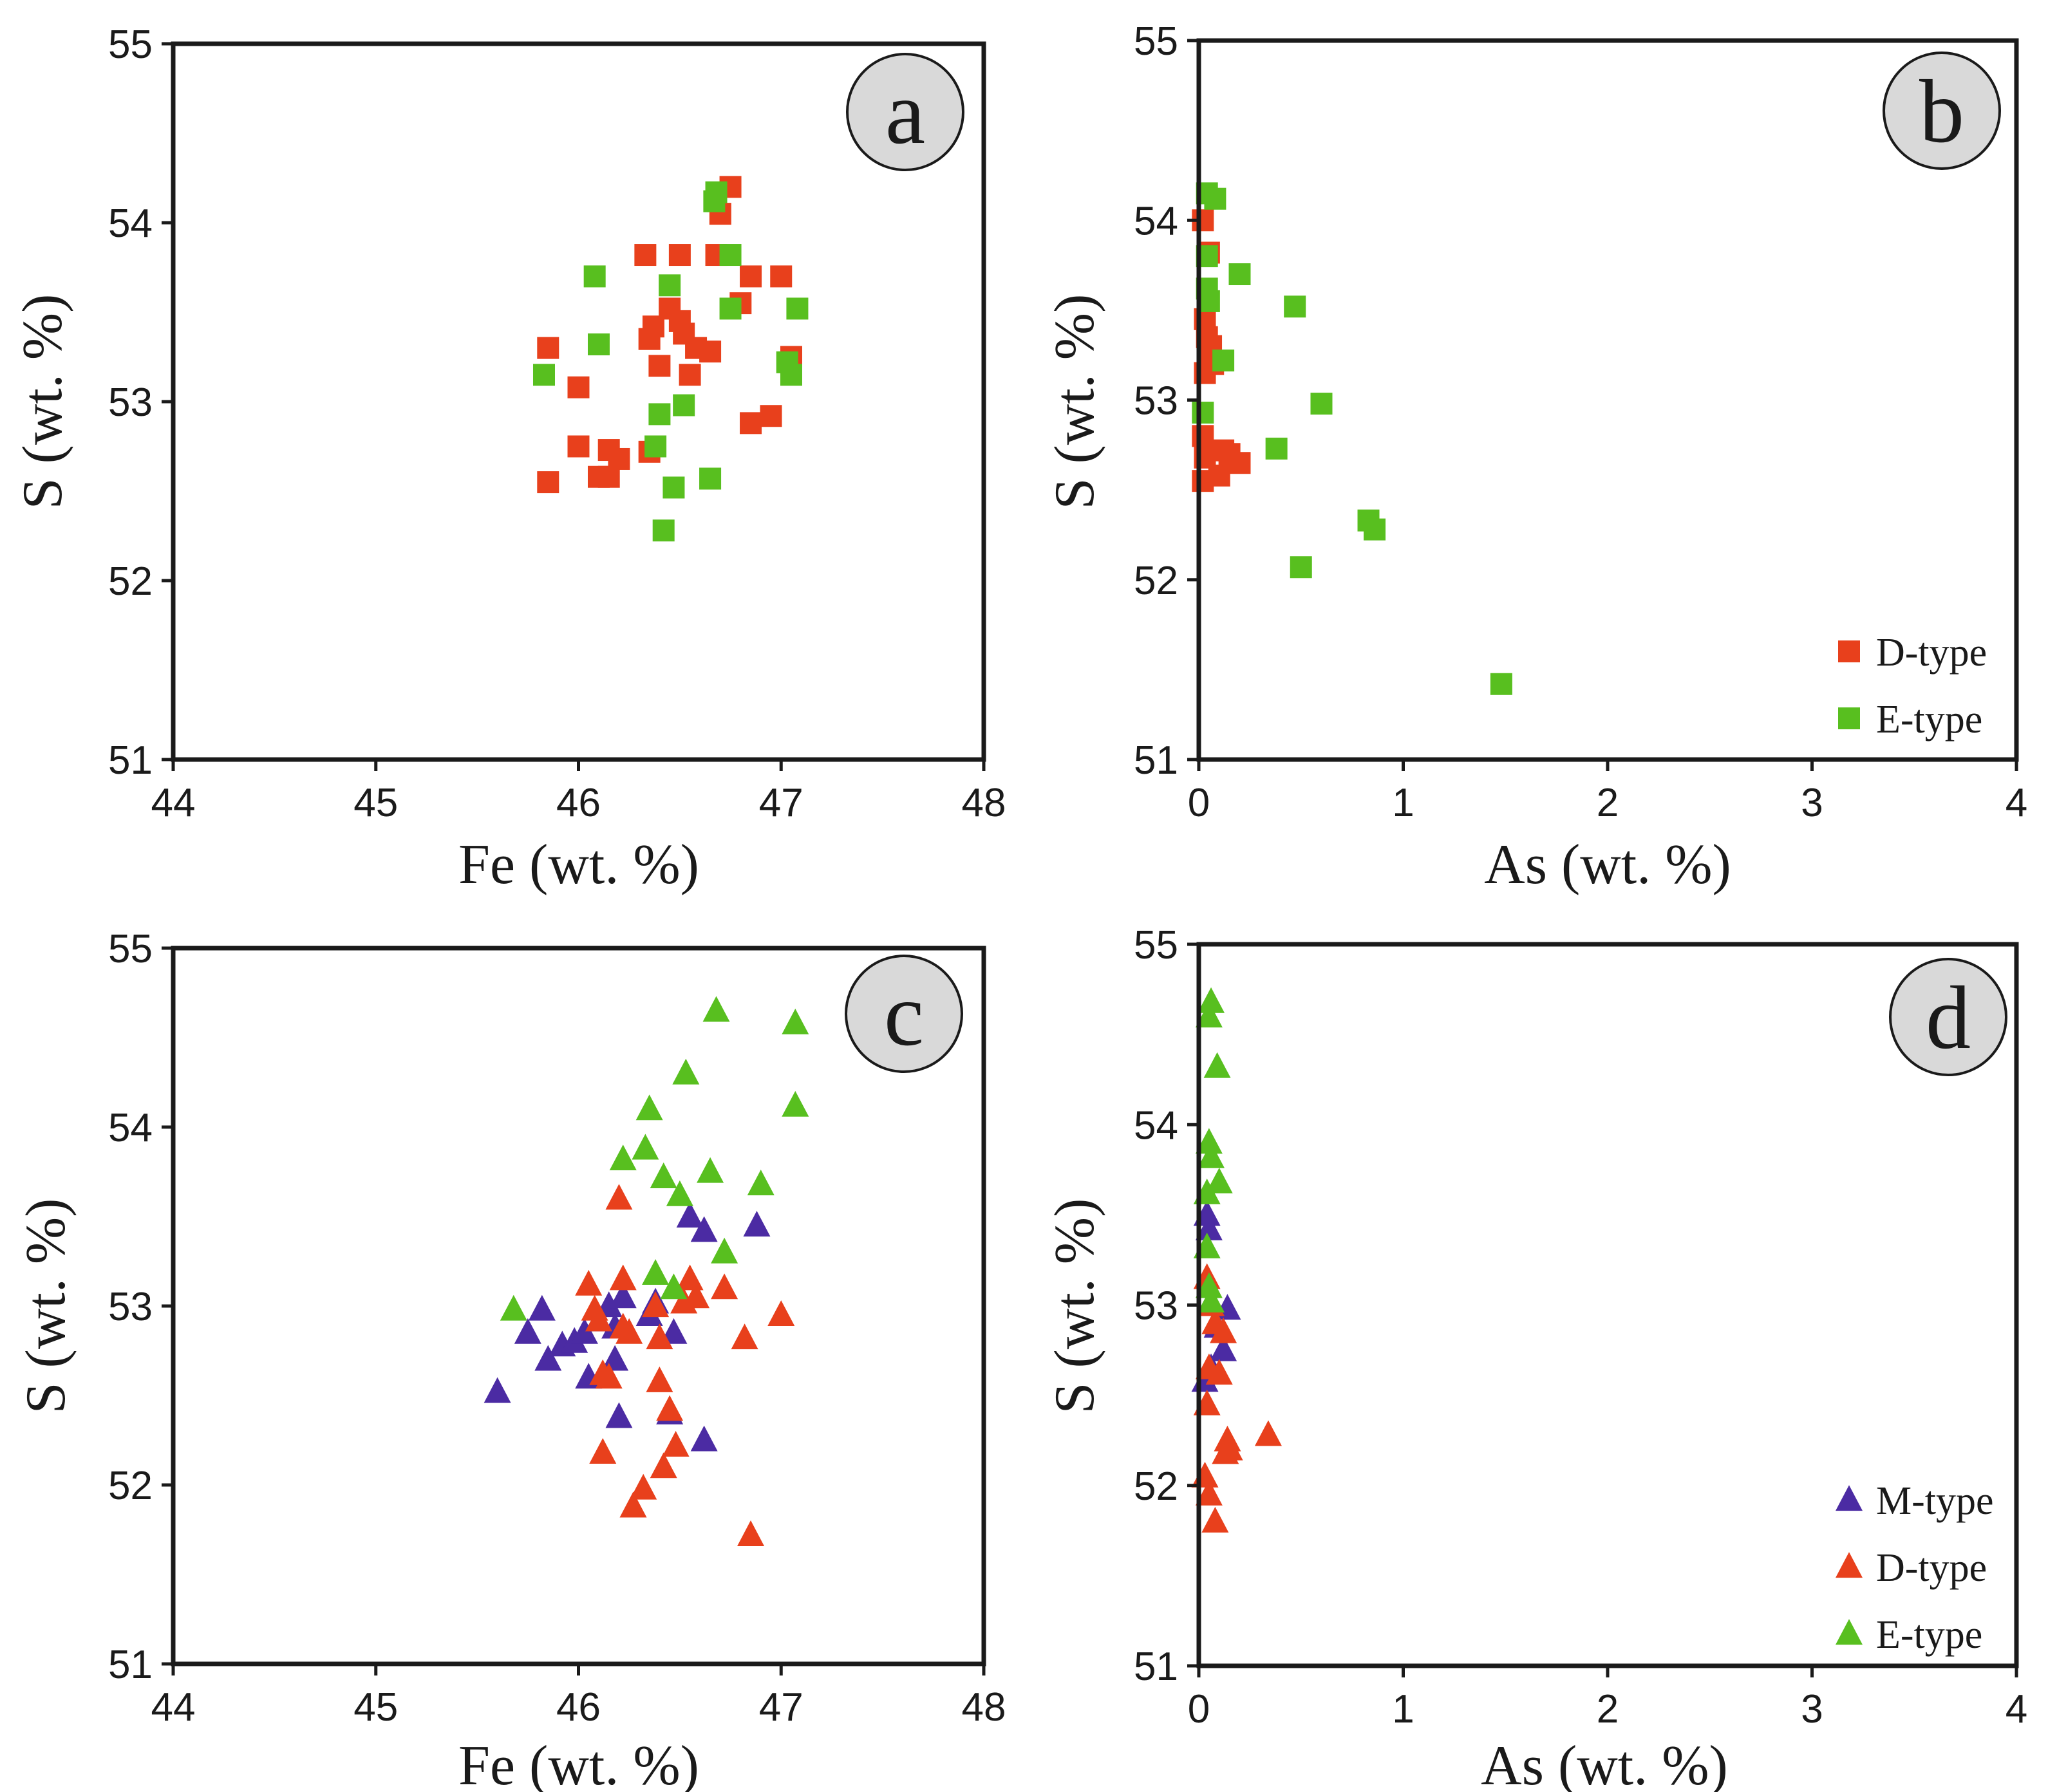  Describe the element at coordinates (1912, 686) in the screenshot. I see `panel-b-legend: D-type E-type` at that location.